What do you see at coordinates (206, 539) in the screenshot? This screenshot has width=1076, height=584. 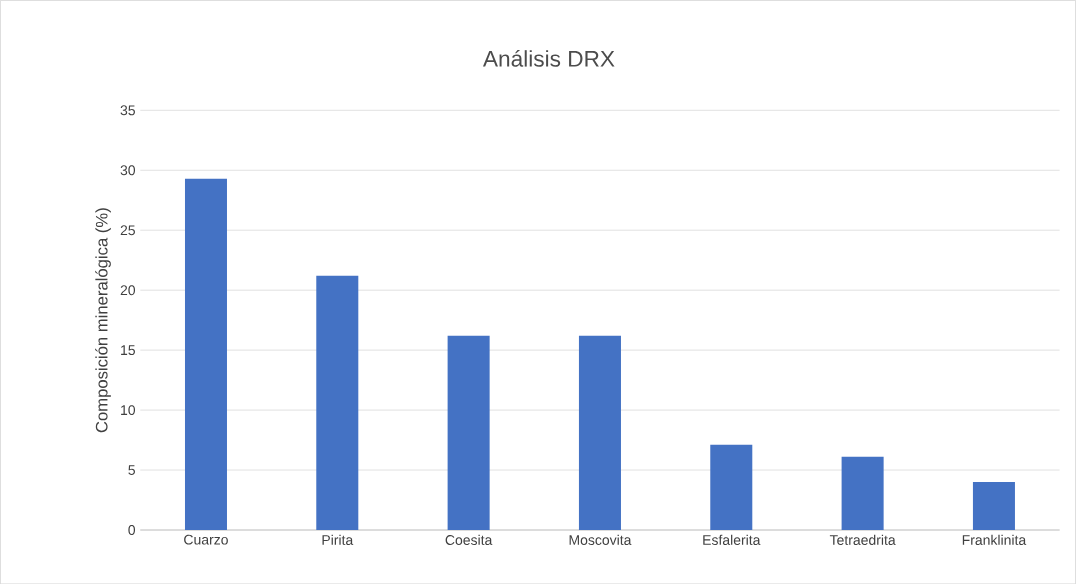 I see `x-tick-label: Cuarzo` at bounding box center [206, 539].